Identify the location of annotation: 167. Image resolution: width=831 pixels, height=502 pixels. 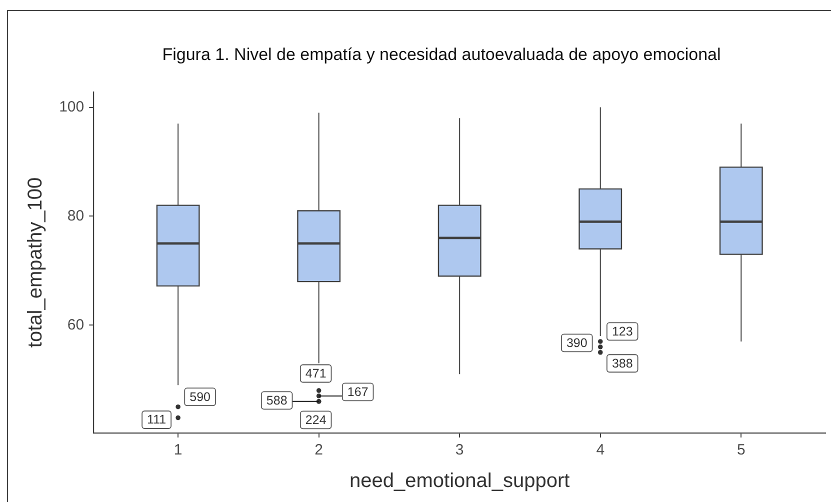
(357, 391).